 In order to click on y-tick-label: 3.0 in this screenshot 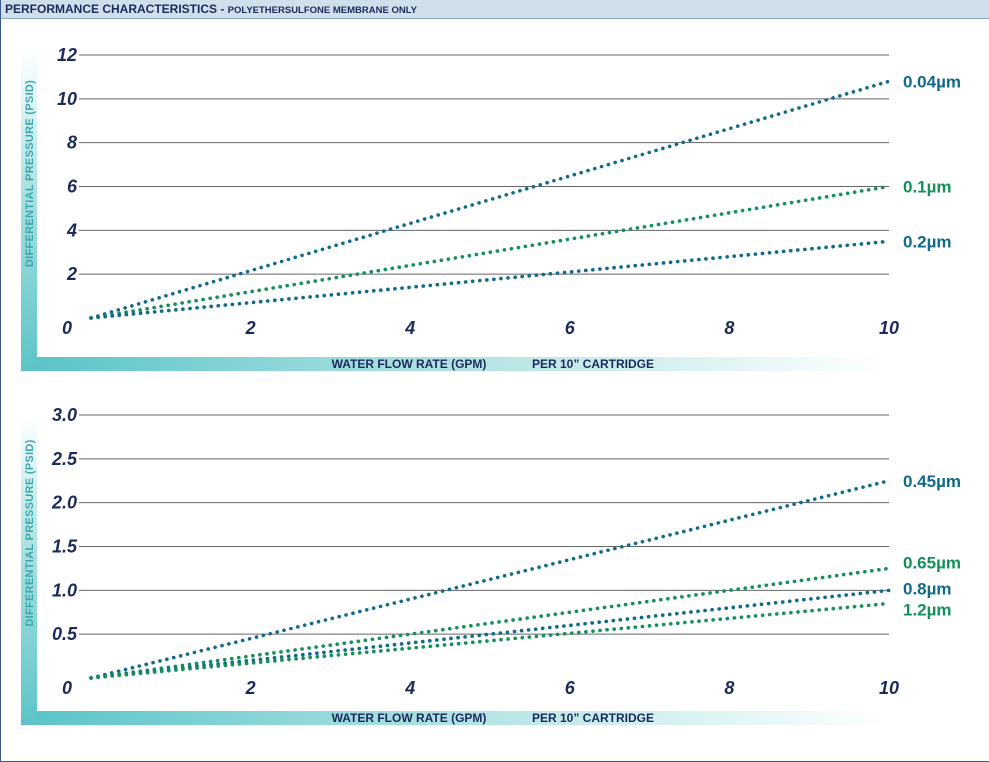, I will do `click(64, 415)`.